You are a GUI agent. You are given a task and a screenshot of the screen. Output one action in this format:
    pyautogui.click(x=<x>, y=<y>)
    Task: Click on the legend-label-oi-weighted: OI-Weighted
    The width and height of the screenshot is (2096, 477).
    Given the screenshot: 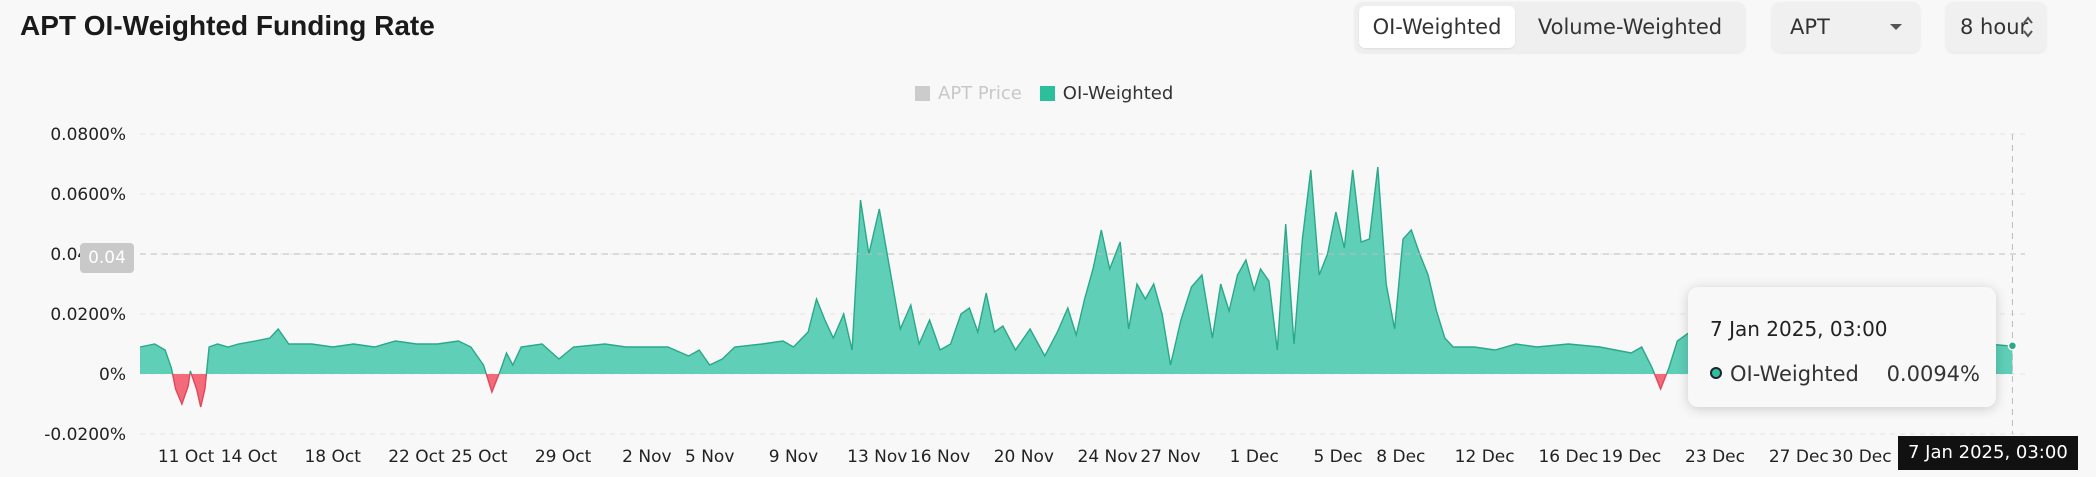 What is the action you would take?
    pyautogui.click(x=1118, y=93)
    